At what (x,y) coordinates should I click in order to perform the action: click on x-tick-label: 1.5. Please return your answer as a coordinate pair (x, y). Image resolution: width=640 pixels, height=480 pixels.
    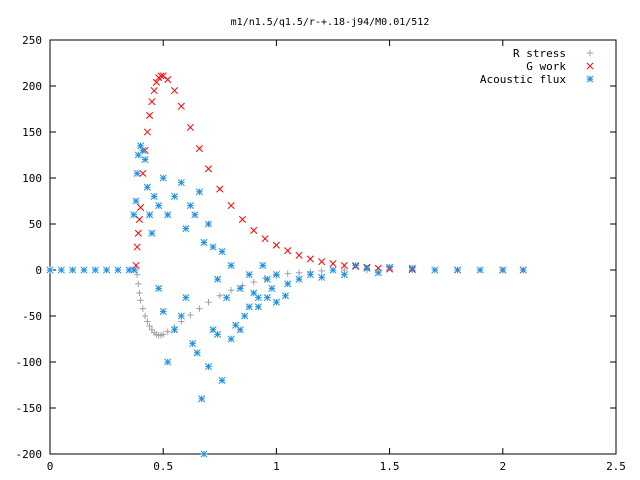
    Looking at the image, I should click on (390, 466).